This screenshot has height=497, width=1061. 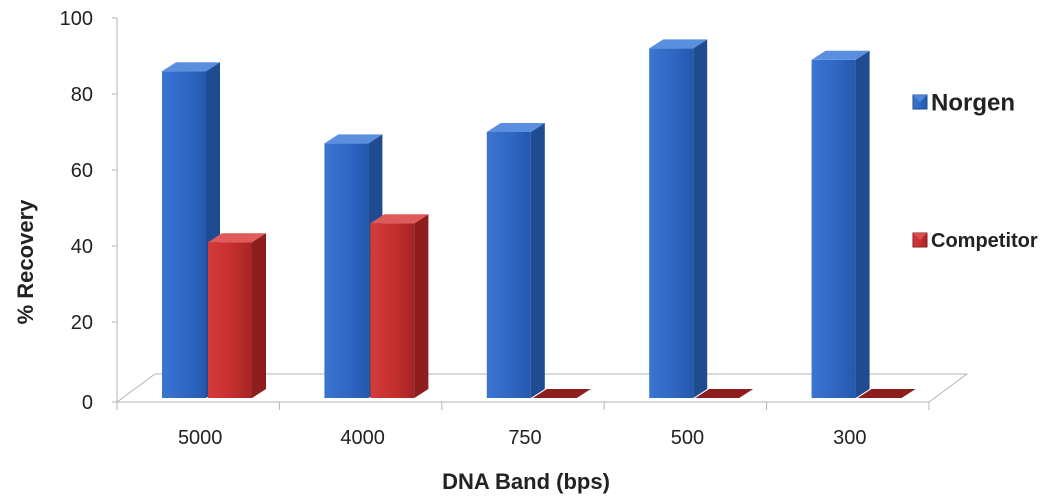 What do you see at coordinates (82, 95) in the screenshot?
I see `y-tick-label: 80` at bounding box center [82, 95].